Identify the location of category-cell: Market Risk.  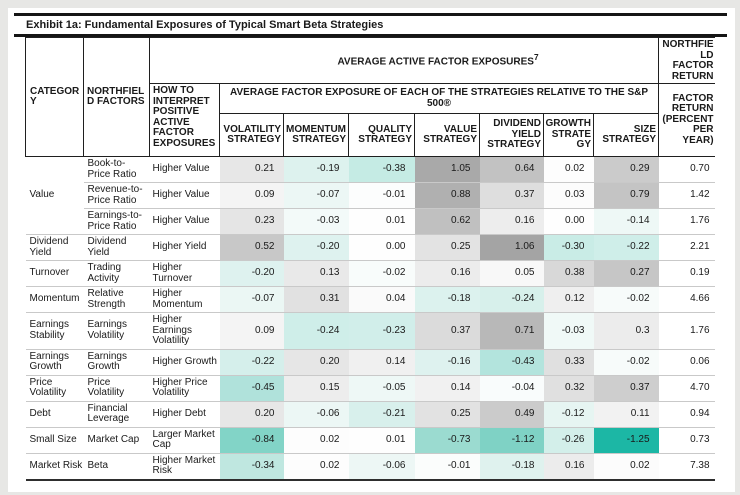
(54, 466).